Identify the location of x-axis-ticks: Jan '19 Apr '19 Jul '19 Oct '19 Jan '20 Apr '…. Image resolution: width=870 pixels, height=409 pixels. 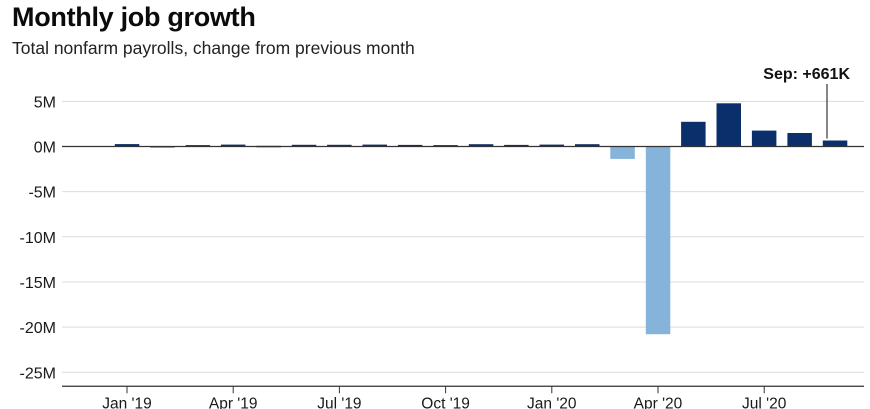
(444, 397).